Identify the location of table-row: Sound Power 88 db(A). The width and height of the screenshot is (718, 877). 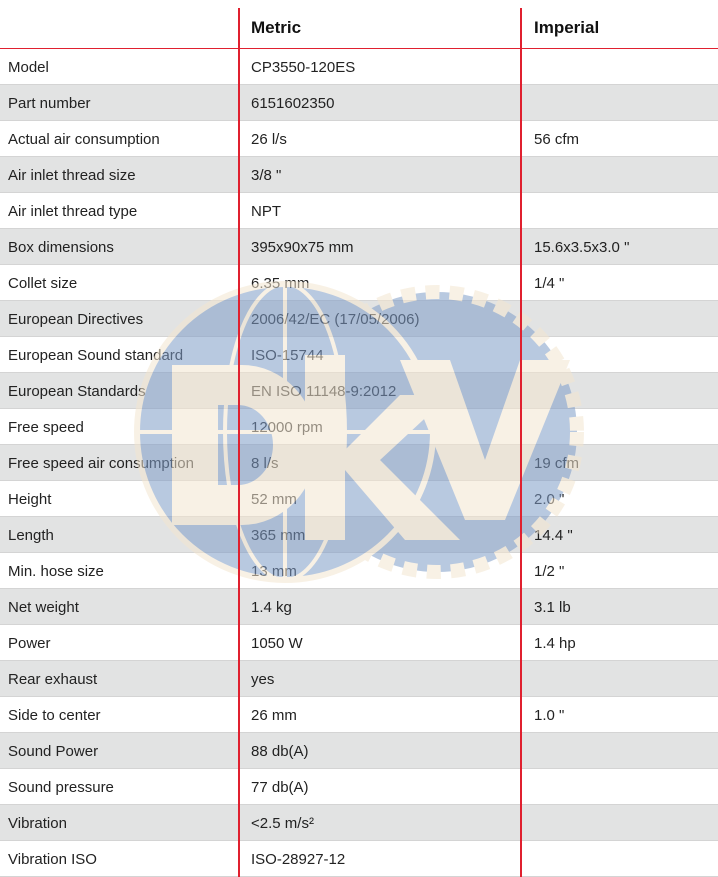
(359, 751).